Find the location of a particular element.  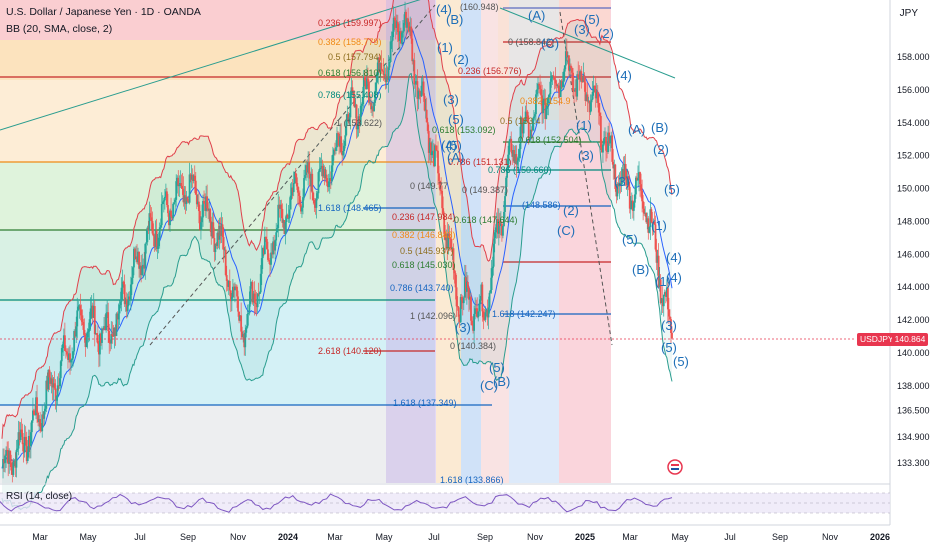

price-tick-label: 138.000 is located at coordinates (913, 386).